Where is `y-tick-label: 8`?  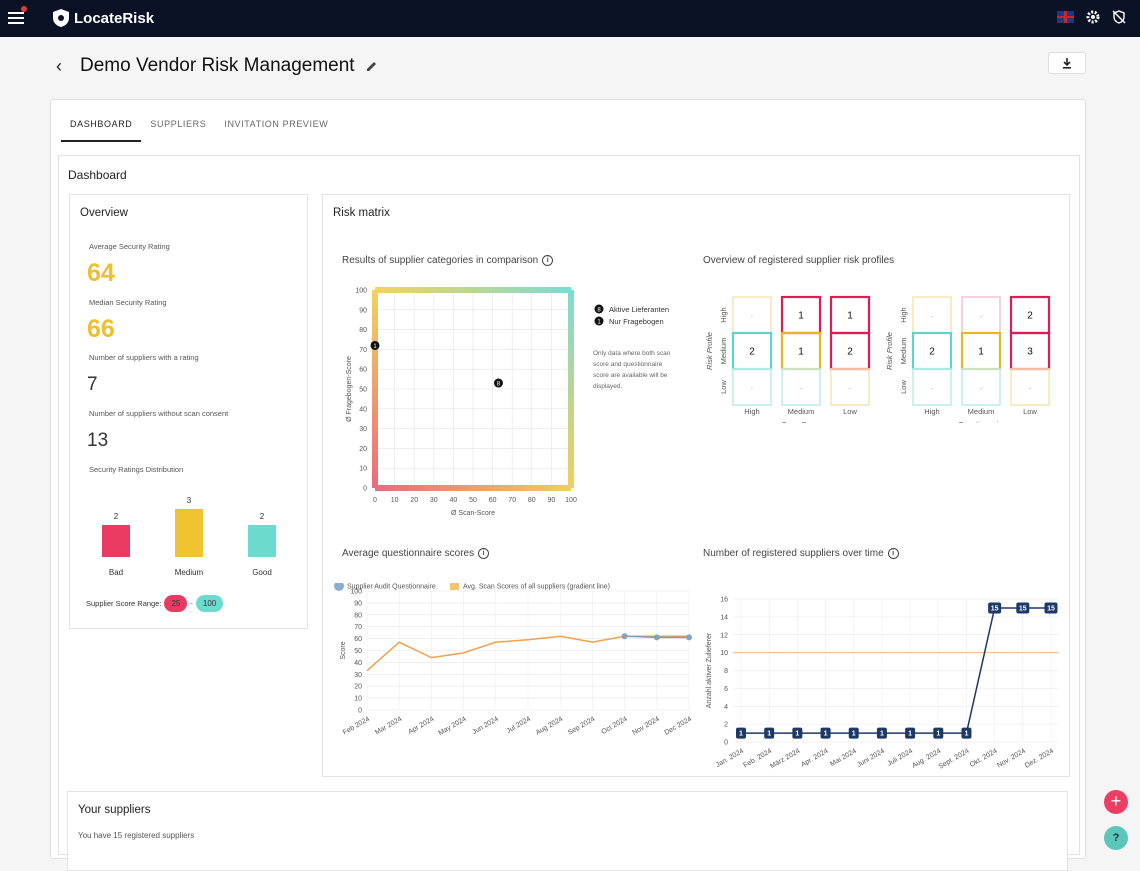 y-tick-label: 8 is located at coordinates (726, 671).